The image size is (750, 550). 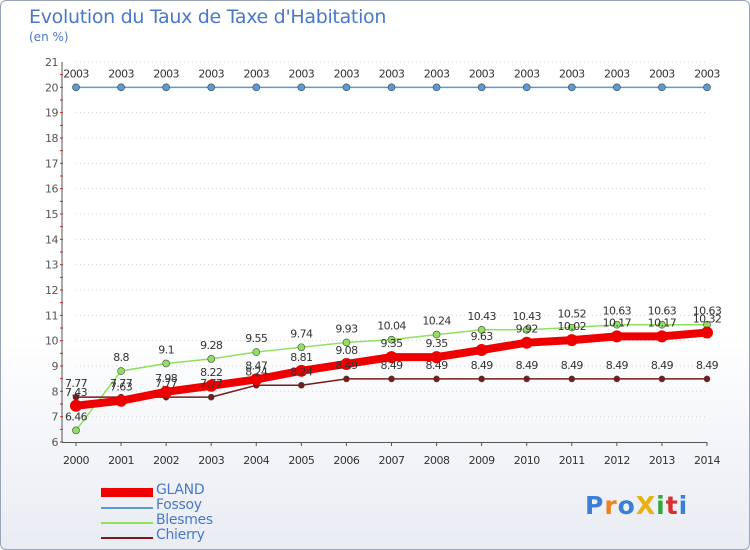 What do you see at coordinates (76, 460) in the screenshot?
I see `x-tick-label: 2000` at bounding box center [76, 460].